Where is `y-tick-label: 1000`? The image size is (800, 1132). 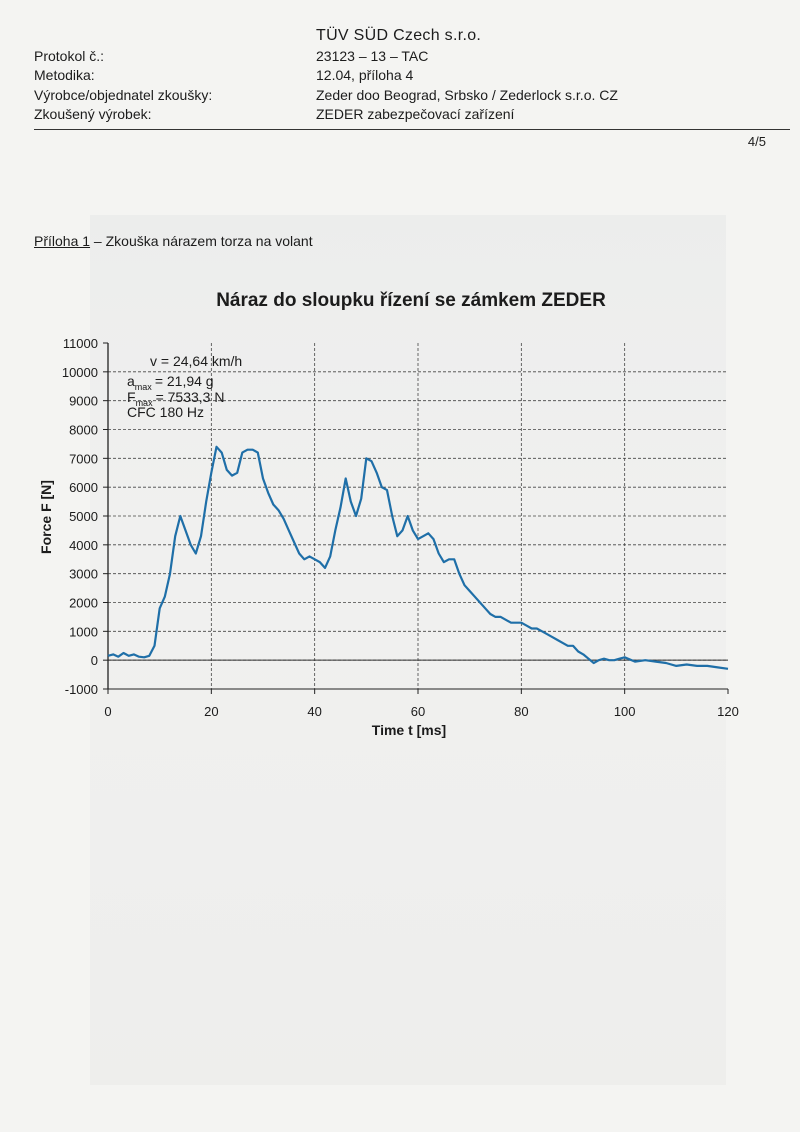
y-tick-label: 1000 is located at coordinates (83, 631).